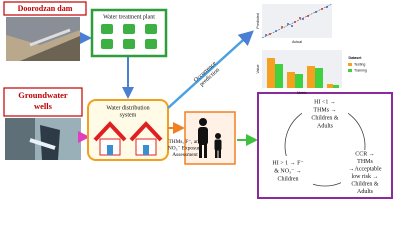 Image resolution: width=395 pixels, height=240 pixels. Describe the element at coordinates (288, 179) in the screenshot. I see `outcome-text: Children` at that location.